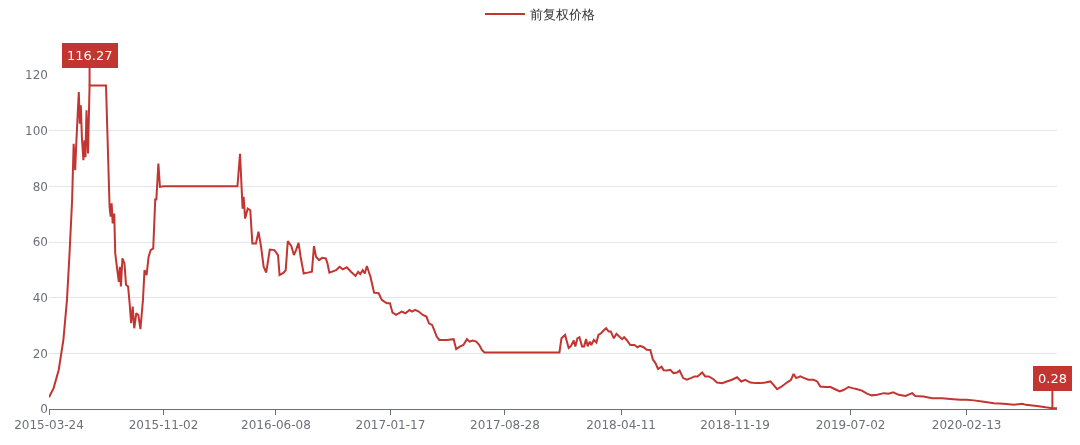 The width and height of the screenshot is (1080, 445). I want to click on x-tick-label: 2018-04-11, so click(621, 425).